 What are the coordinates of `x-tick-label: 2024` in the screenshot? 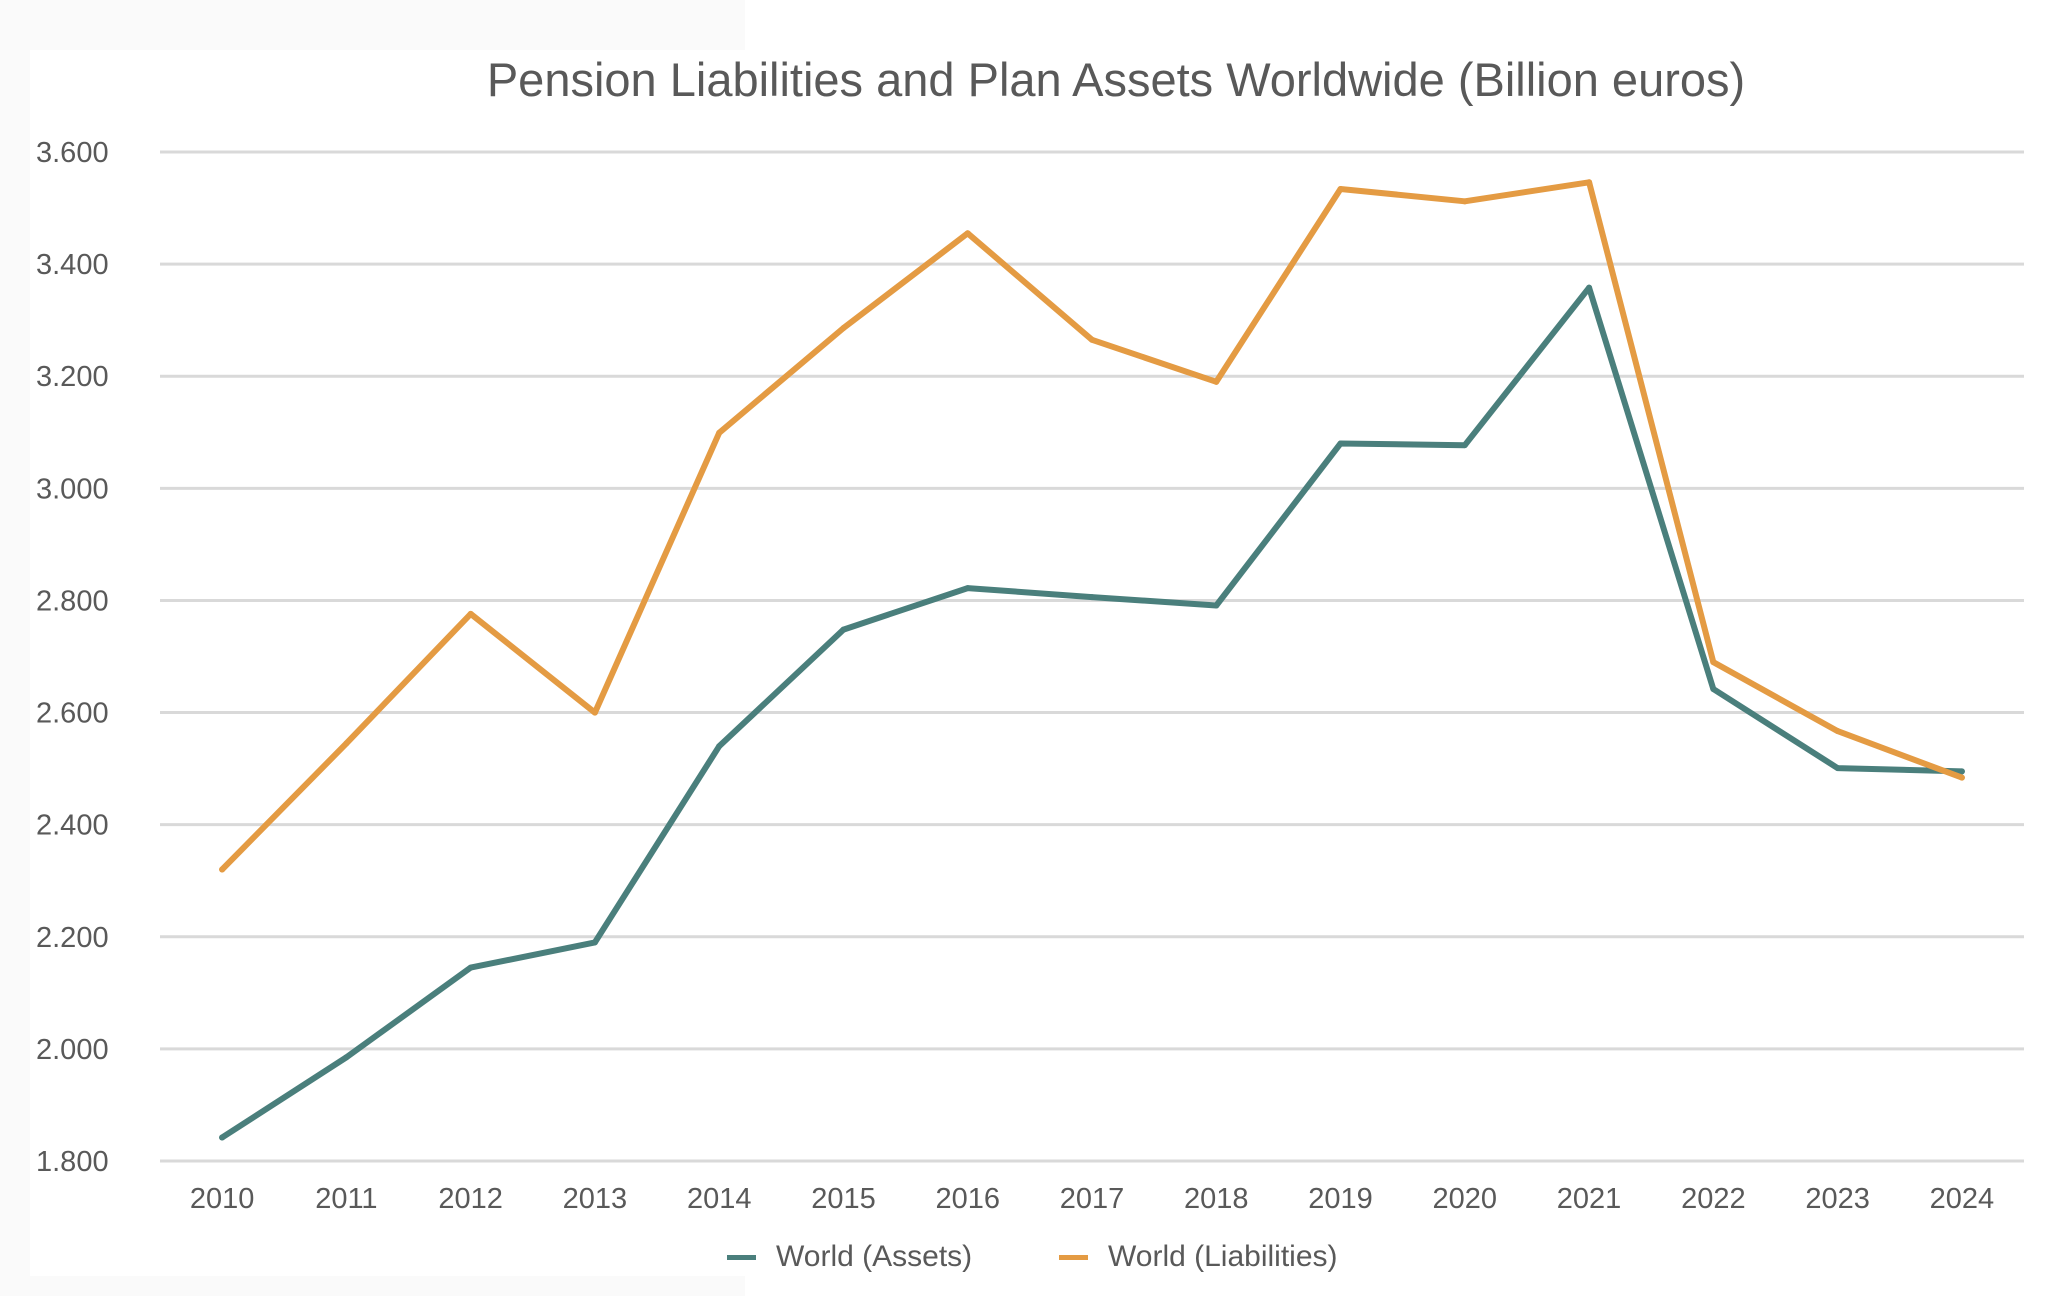 It's located at (1962, 1199).